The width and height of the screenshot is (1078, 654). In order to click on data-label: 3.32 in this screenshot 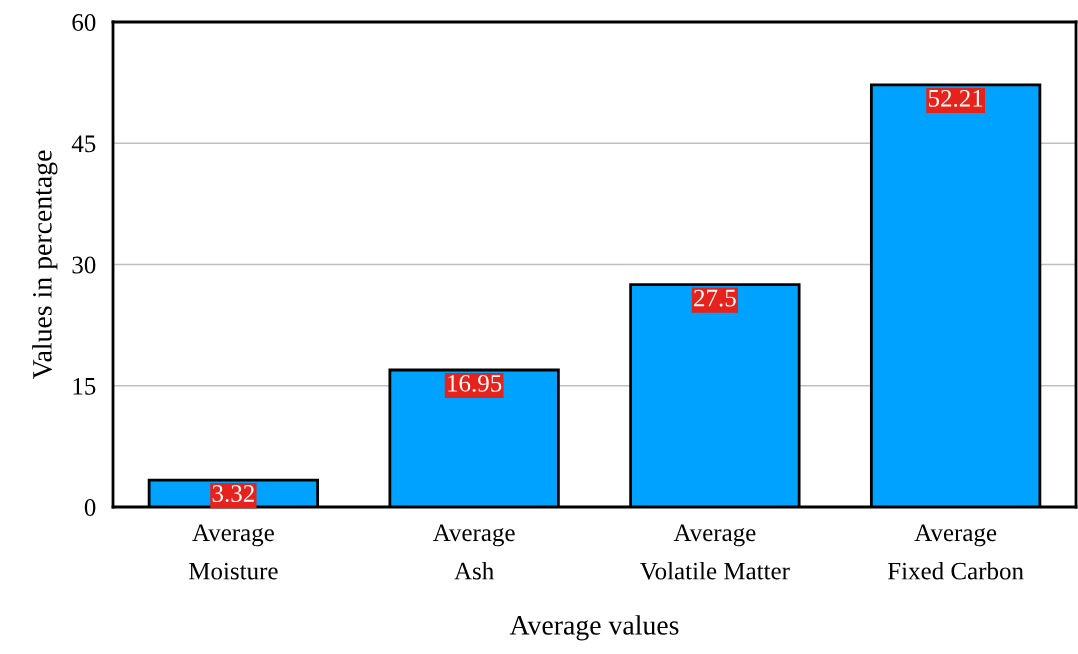, I will do `click(233, 494)`.